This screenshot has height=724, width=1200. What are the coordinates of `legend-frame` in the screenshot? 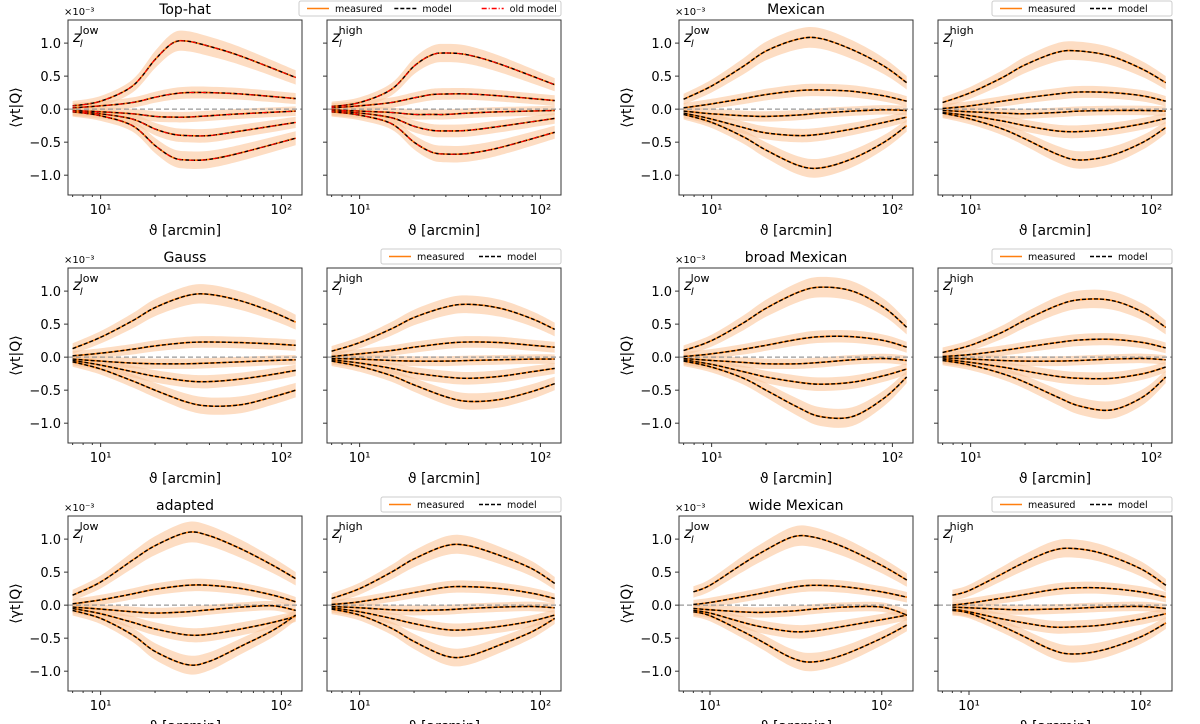 It's located at (1082, 504).